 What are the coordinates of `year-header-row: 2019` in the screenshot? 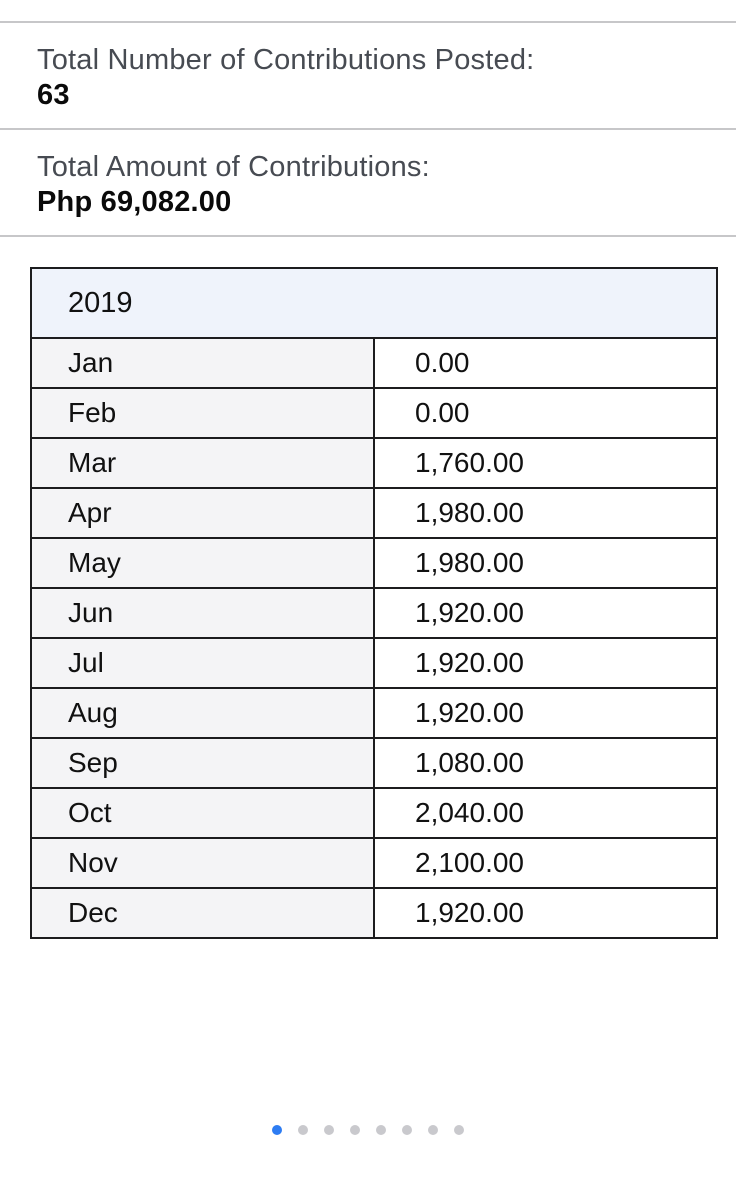 It's located at (374, 303).